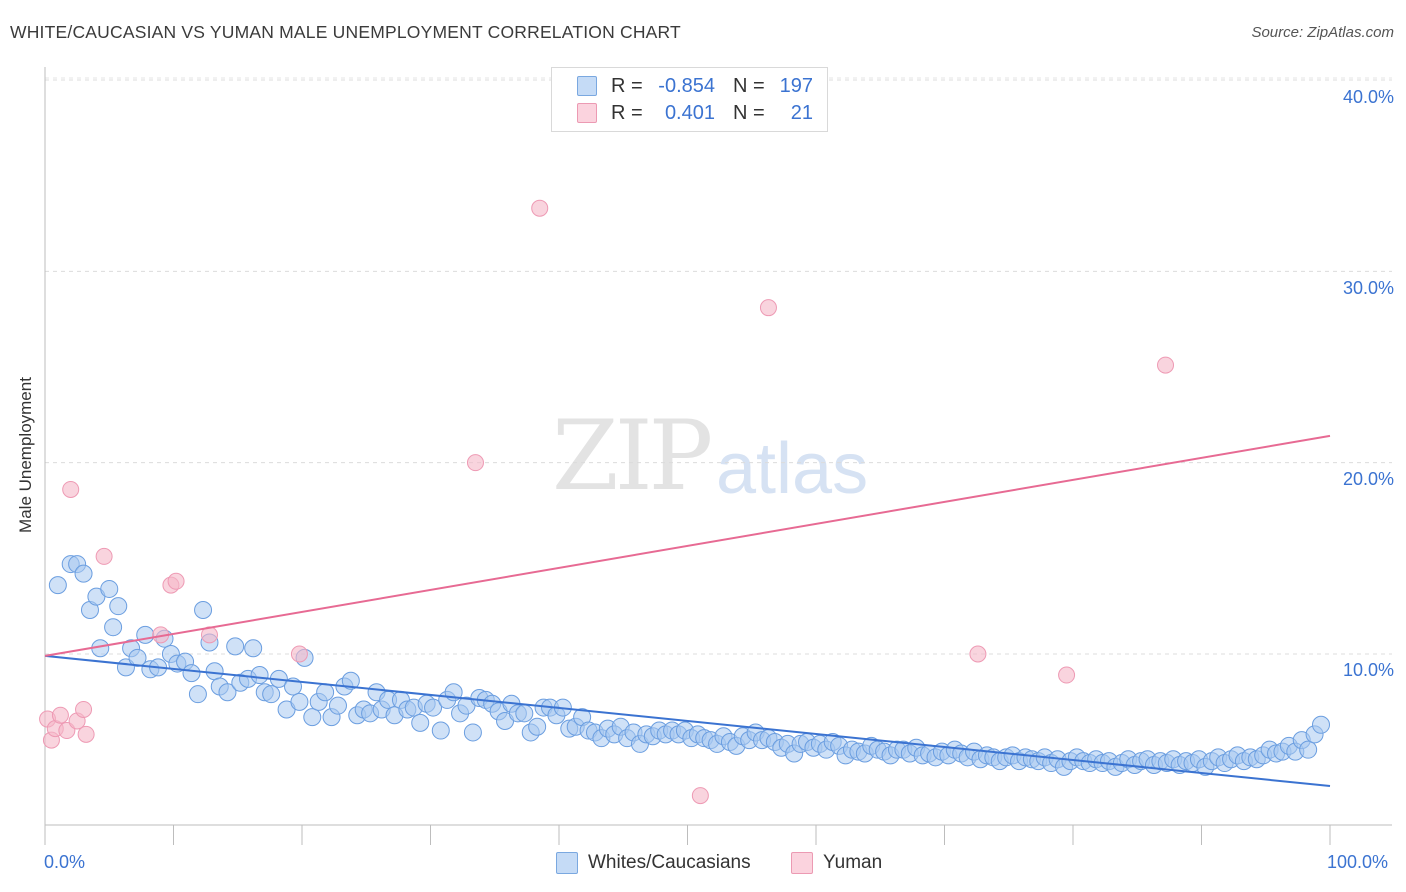  I want to click on y-axis-label: Male Unemployment, so click(25, 455).